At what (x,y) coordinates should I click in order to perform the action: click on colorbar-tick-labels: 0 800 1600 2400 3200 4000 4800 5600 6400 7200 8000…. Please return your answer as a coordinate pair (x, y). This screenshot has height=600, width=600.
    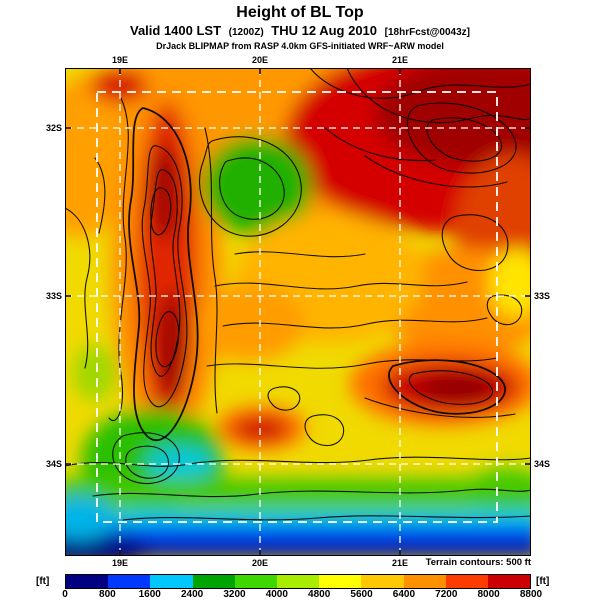
    Looking at the image, I should click on (302, 594).